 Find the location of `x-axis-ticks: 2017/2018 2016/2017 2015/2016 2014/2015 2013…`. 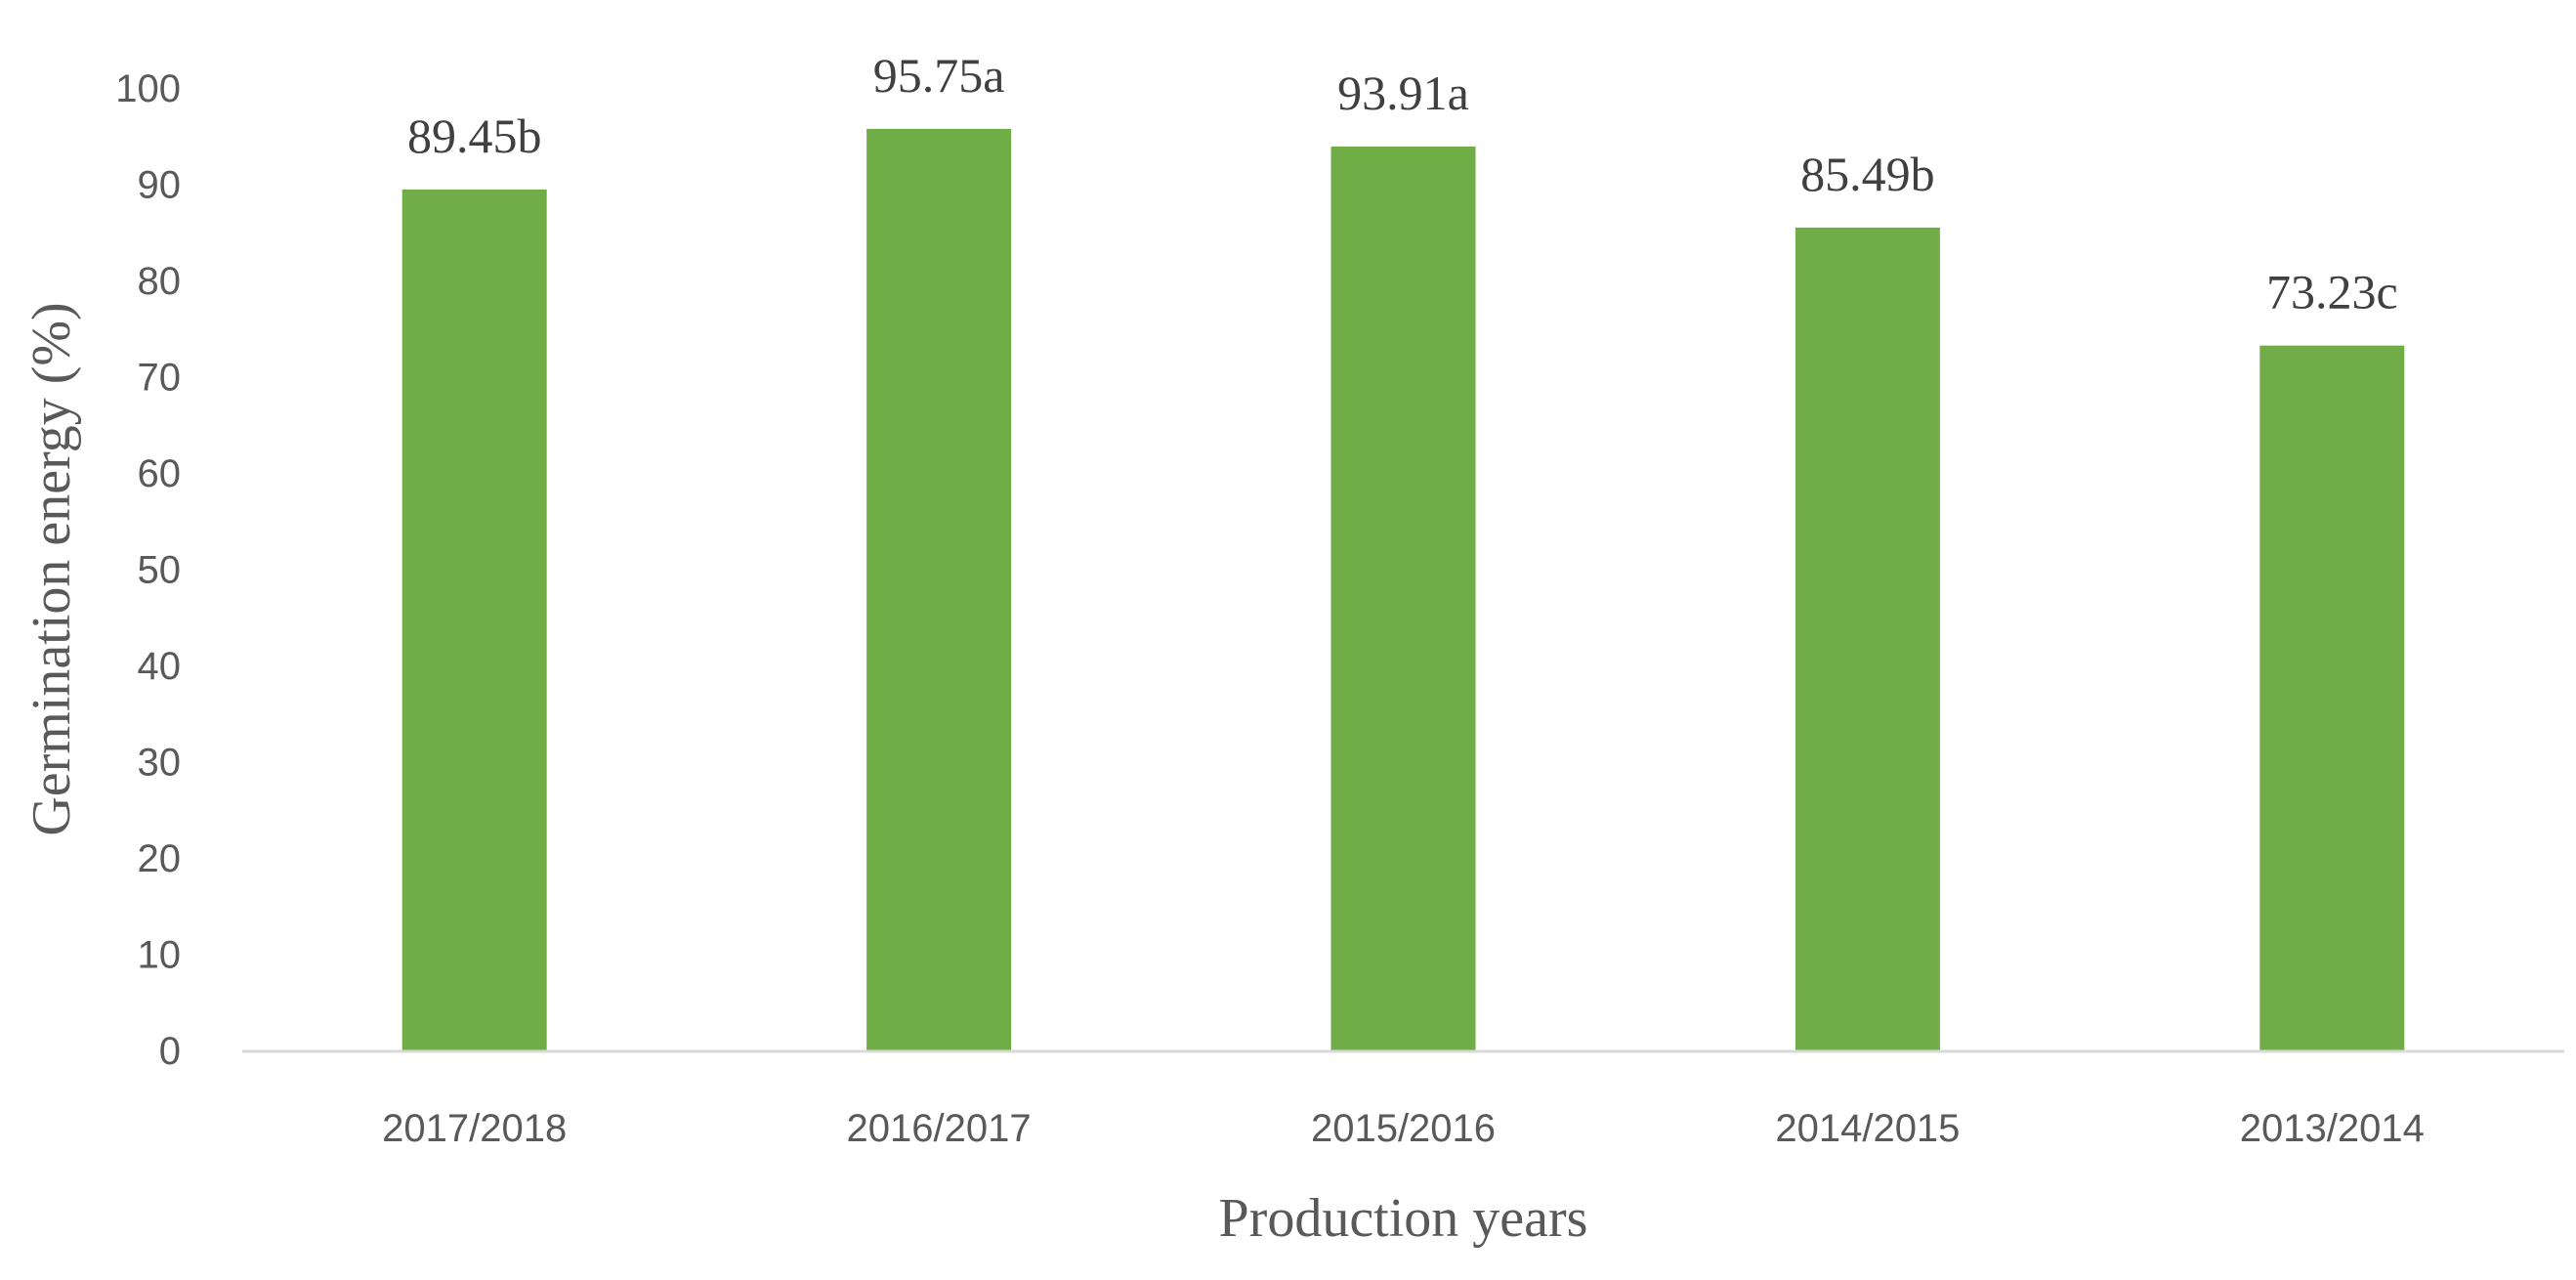

x-axis-ticks: 2017/2018 2016/2017 2015/2016 2014/2015 2013… is located at coordinates (1403, 1128).